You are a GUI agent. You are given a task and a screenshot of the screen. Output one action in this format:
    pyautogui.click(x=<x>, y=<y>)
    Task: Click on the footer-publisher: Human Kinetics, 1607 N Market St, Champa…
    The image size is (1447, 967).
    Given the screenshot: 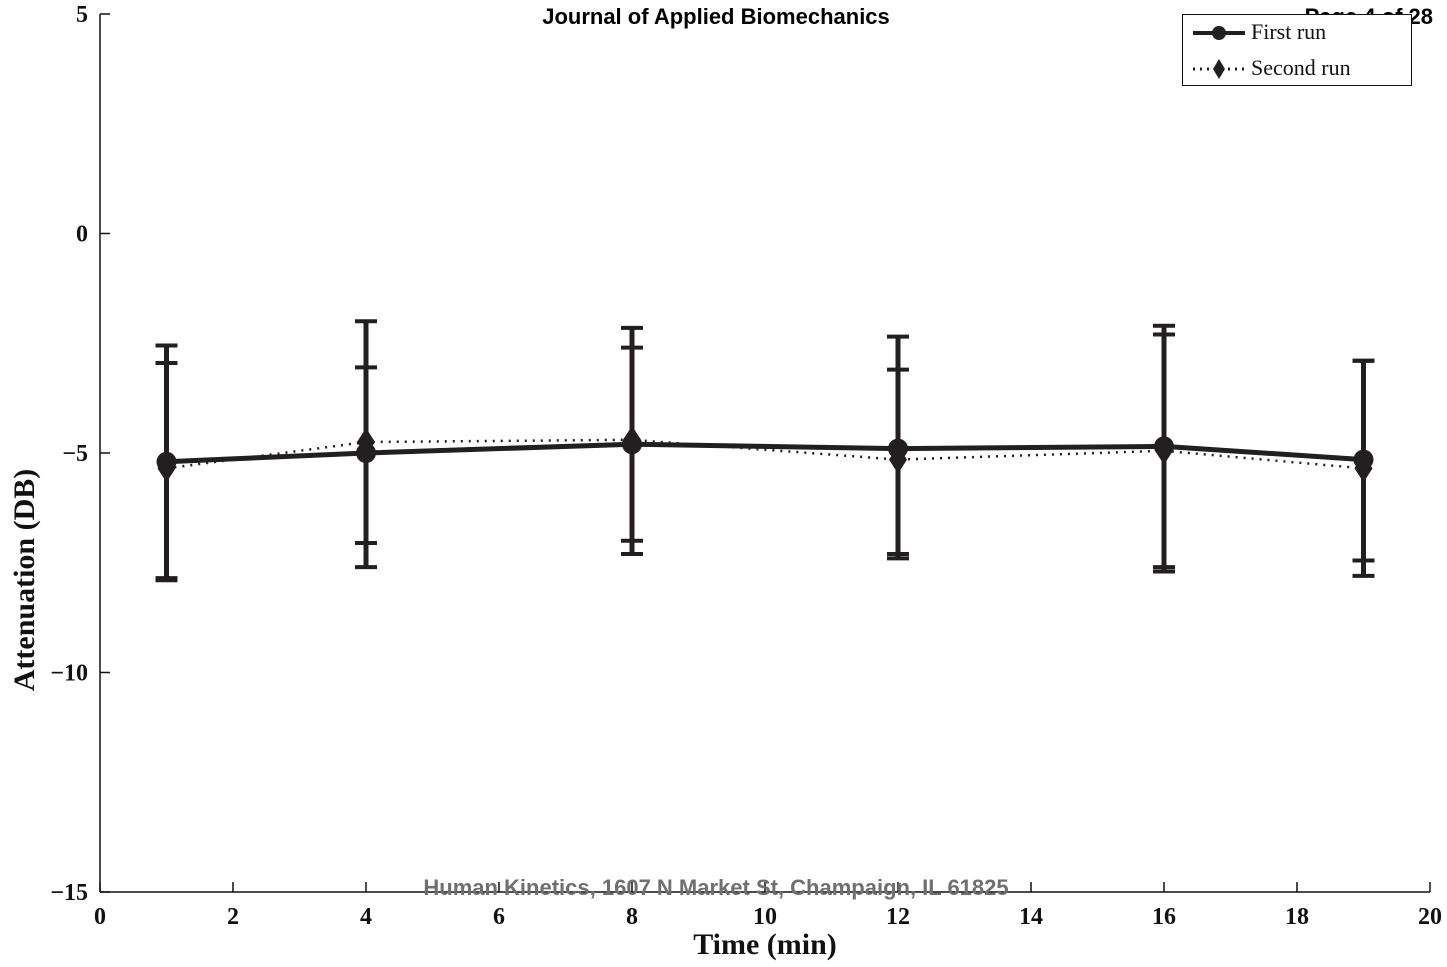 What is the action you would take?
    pyautogui.click(x=716, y=887)
    